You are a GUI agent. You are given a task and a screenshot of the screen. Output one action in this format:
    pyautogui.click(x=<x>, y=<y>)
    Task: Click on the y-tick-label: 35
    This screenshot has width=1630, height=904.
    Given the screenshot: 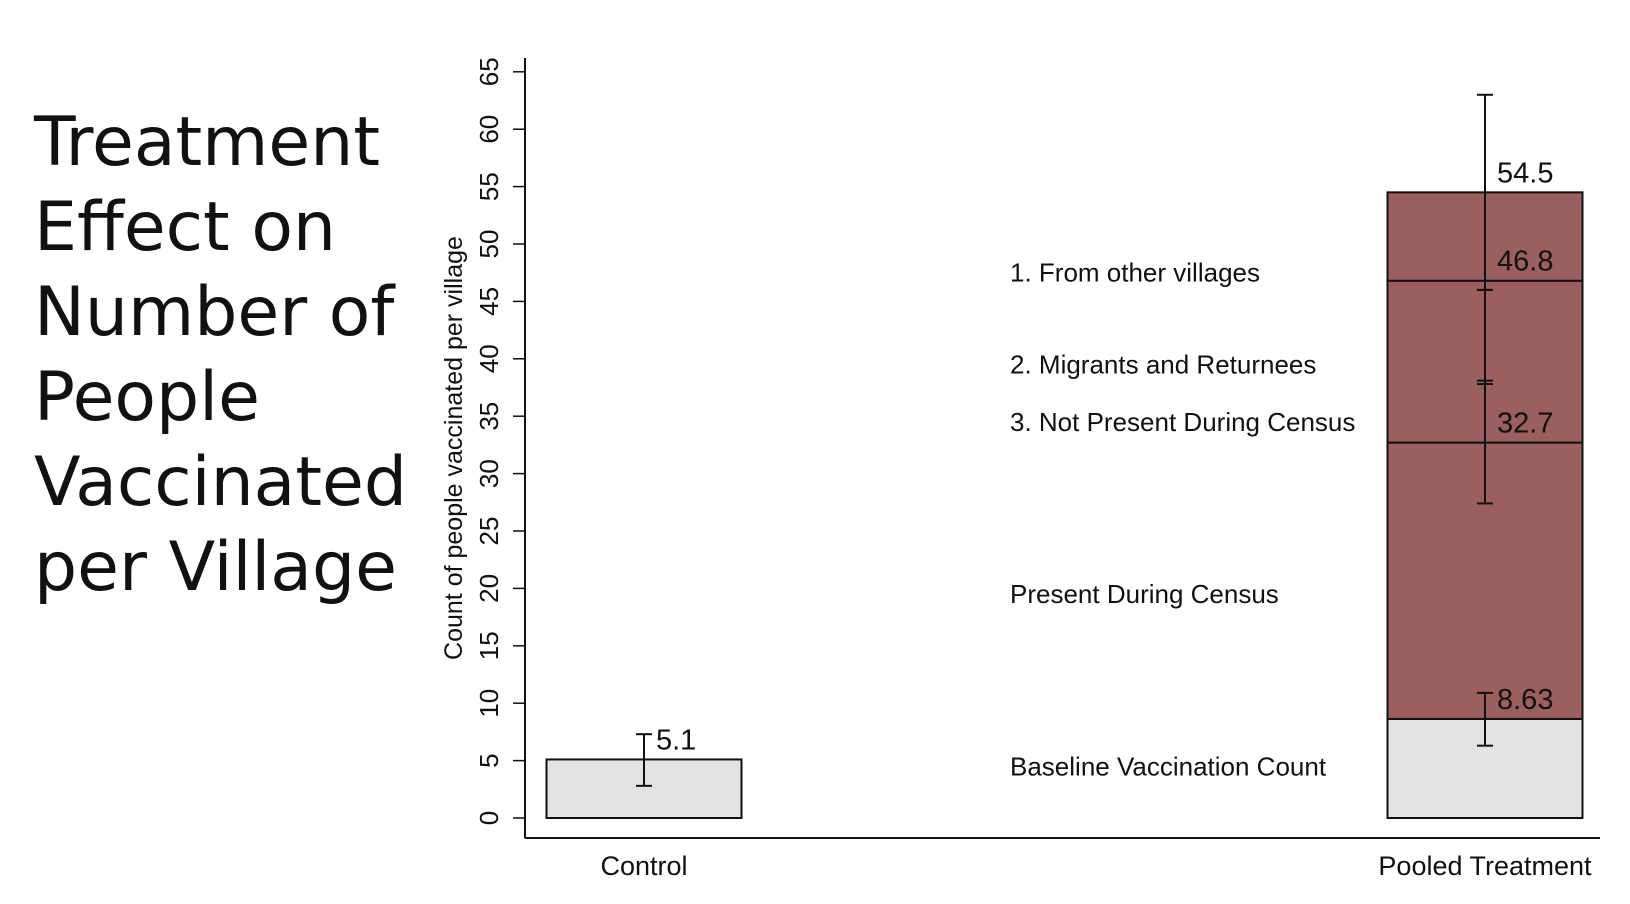 What is the action you would take?
    pyautogui.click(x=489, y=416)
    